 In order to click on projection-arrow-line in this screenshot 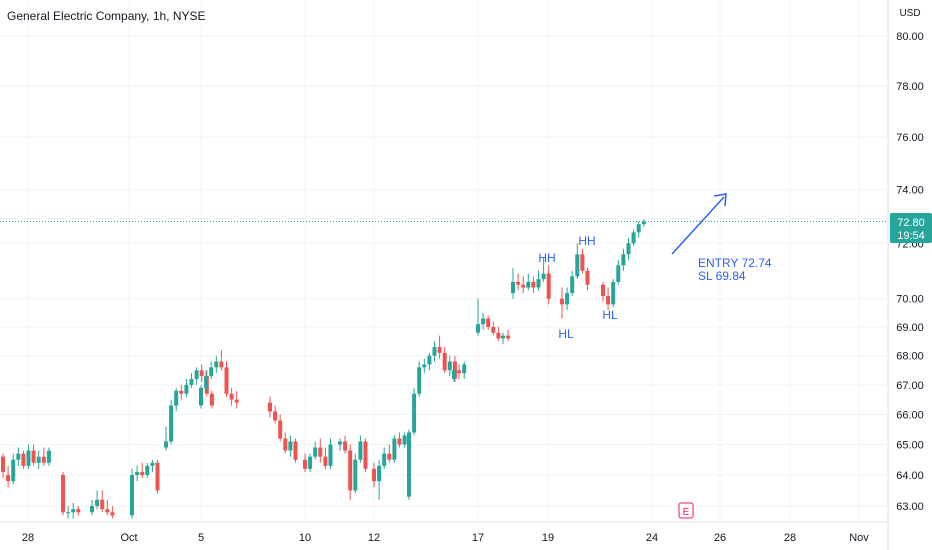, I will do `click(698, 225)`.